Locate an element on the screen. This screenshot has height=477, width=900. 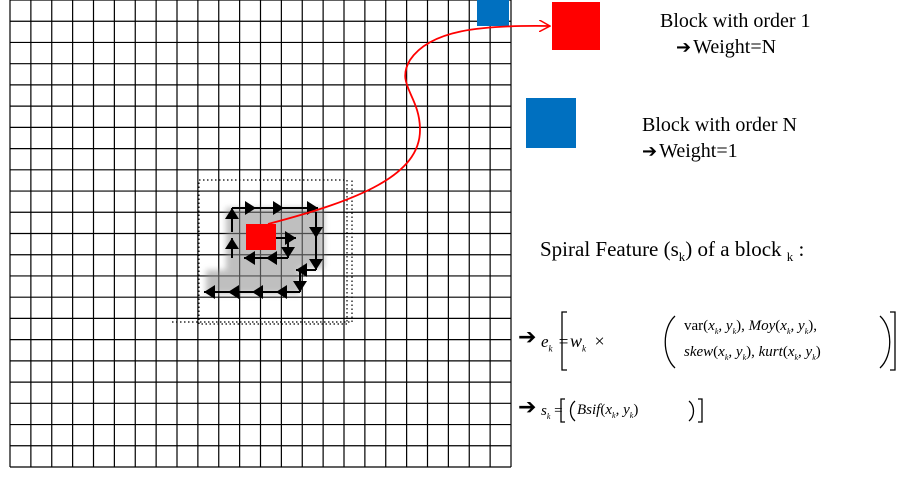
e-formula-brackets is located at coordinates (728, 341).